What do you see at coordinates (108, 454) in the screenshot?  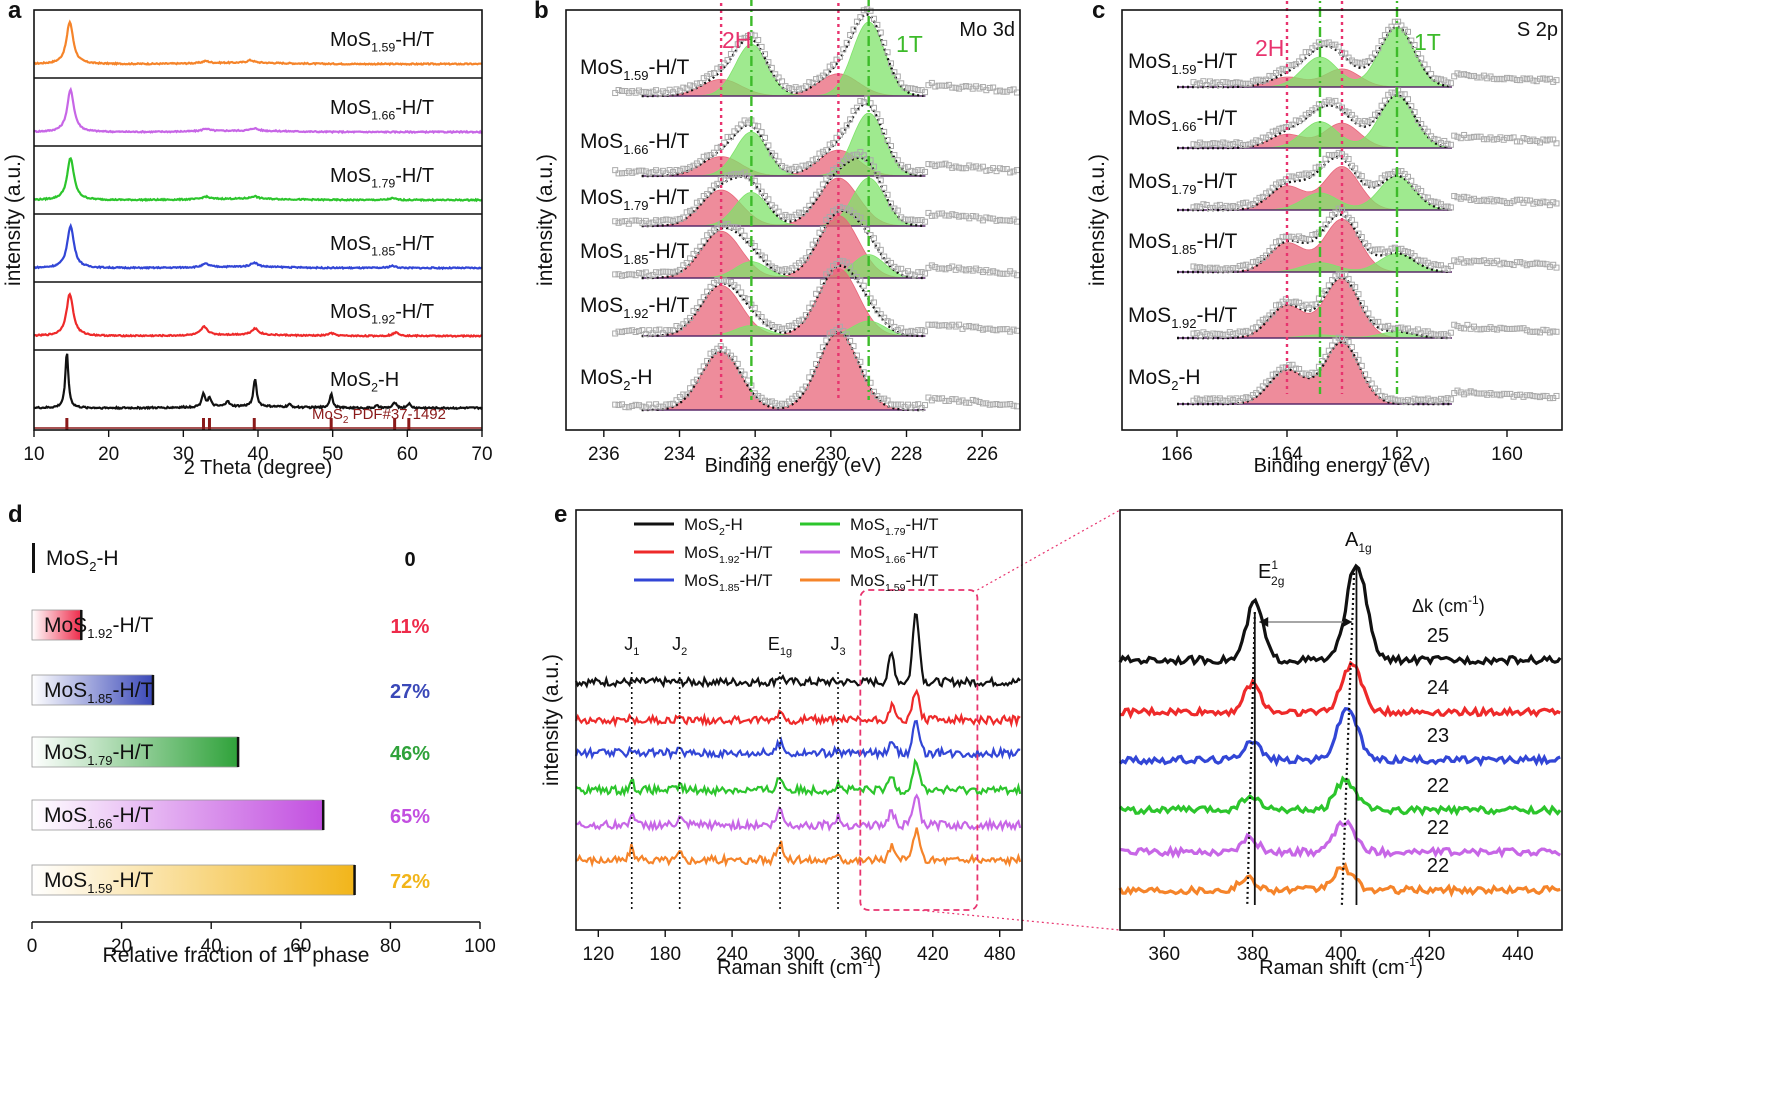 I see `panel-a-x-tick-label: 20` at bounding box center [108, 454].